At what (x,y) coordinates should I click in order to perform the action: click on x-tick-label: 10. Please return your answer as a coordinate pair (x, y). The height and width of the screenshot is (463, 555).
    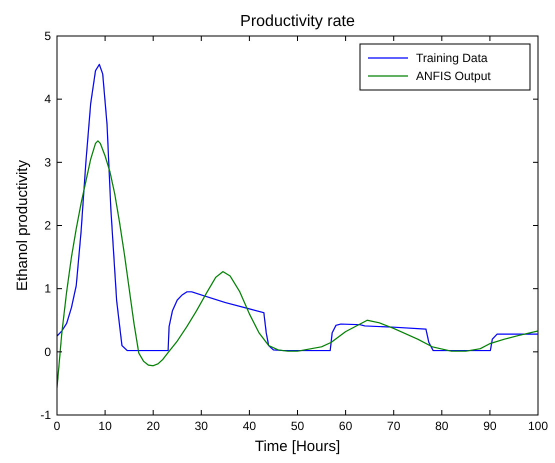
    Looking at the image, I should click on (105, 426).